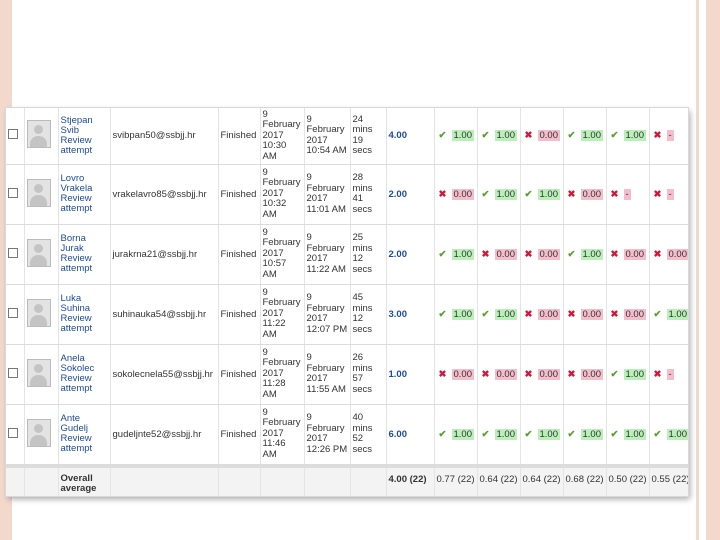  I want to click on started-line: 9, so click(265, 412).